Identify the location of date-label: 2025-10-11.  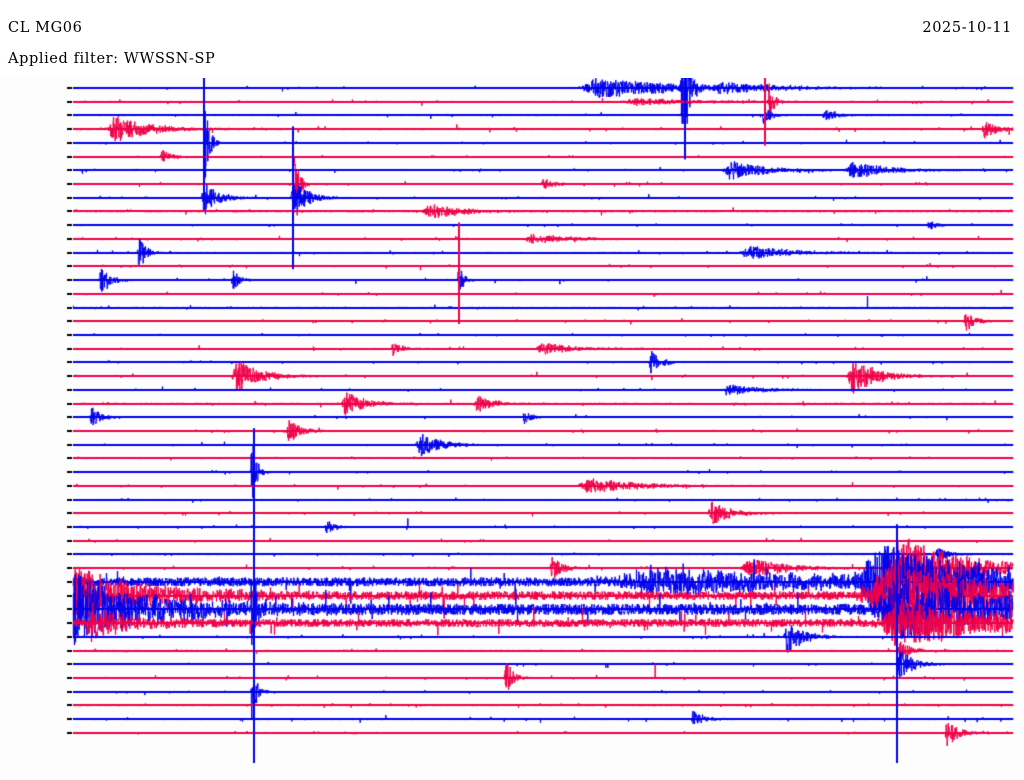
(967, 28).